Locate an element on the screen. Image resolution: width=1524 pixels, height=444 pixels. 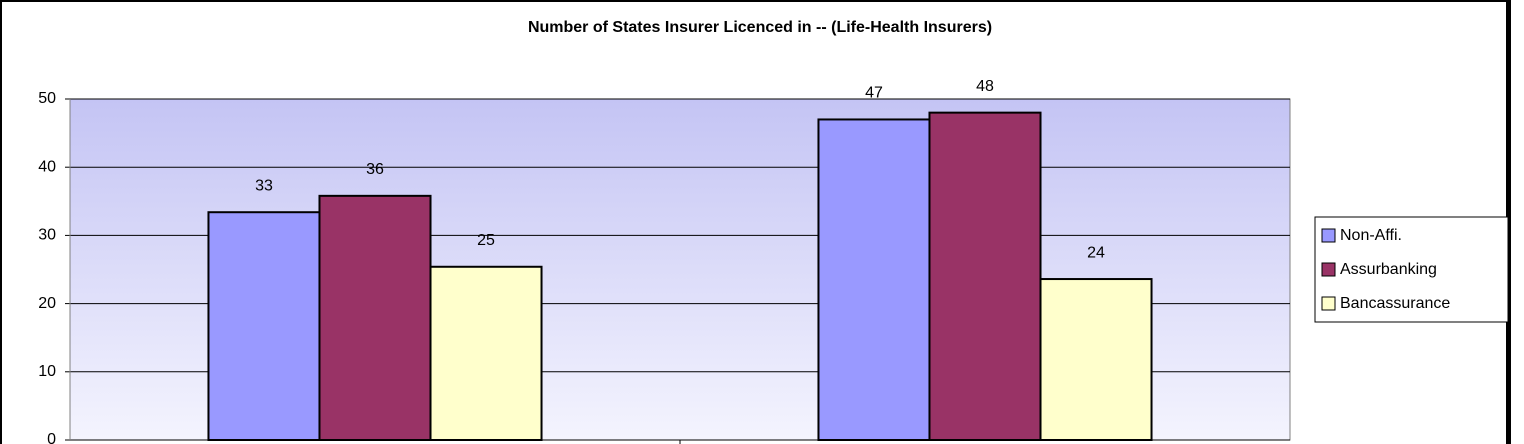
value-label: 47 is located at coordinates (874, 93).